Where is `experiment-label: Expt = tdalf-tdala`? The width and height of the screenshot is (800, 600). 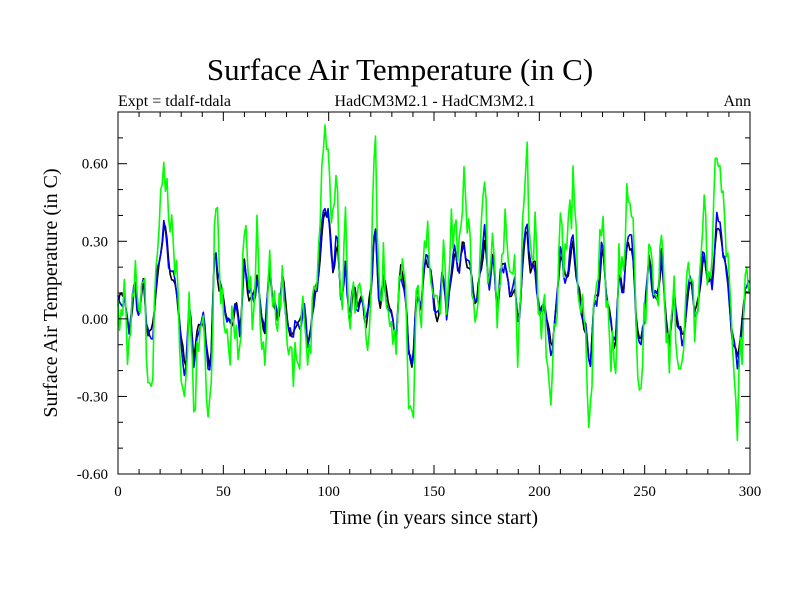 experiment-label: Expt = tdalf-tdala is located at coordinates (174, 101).